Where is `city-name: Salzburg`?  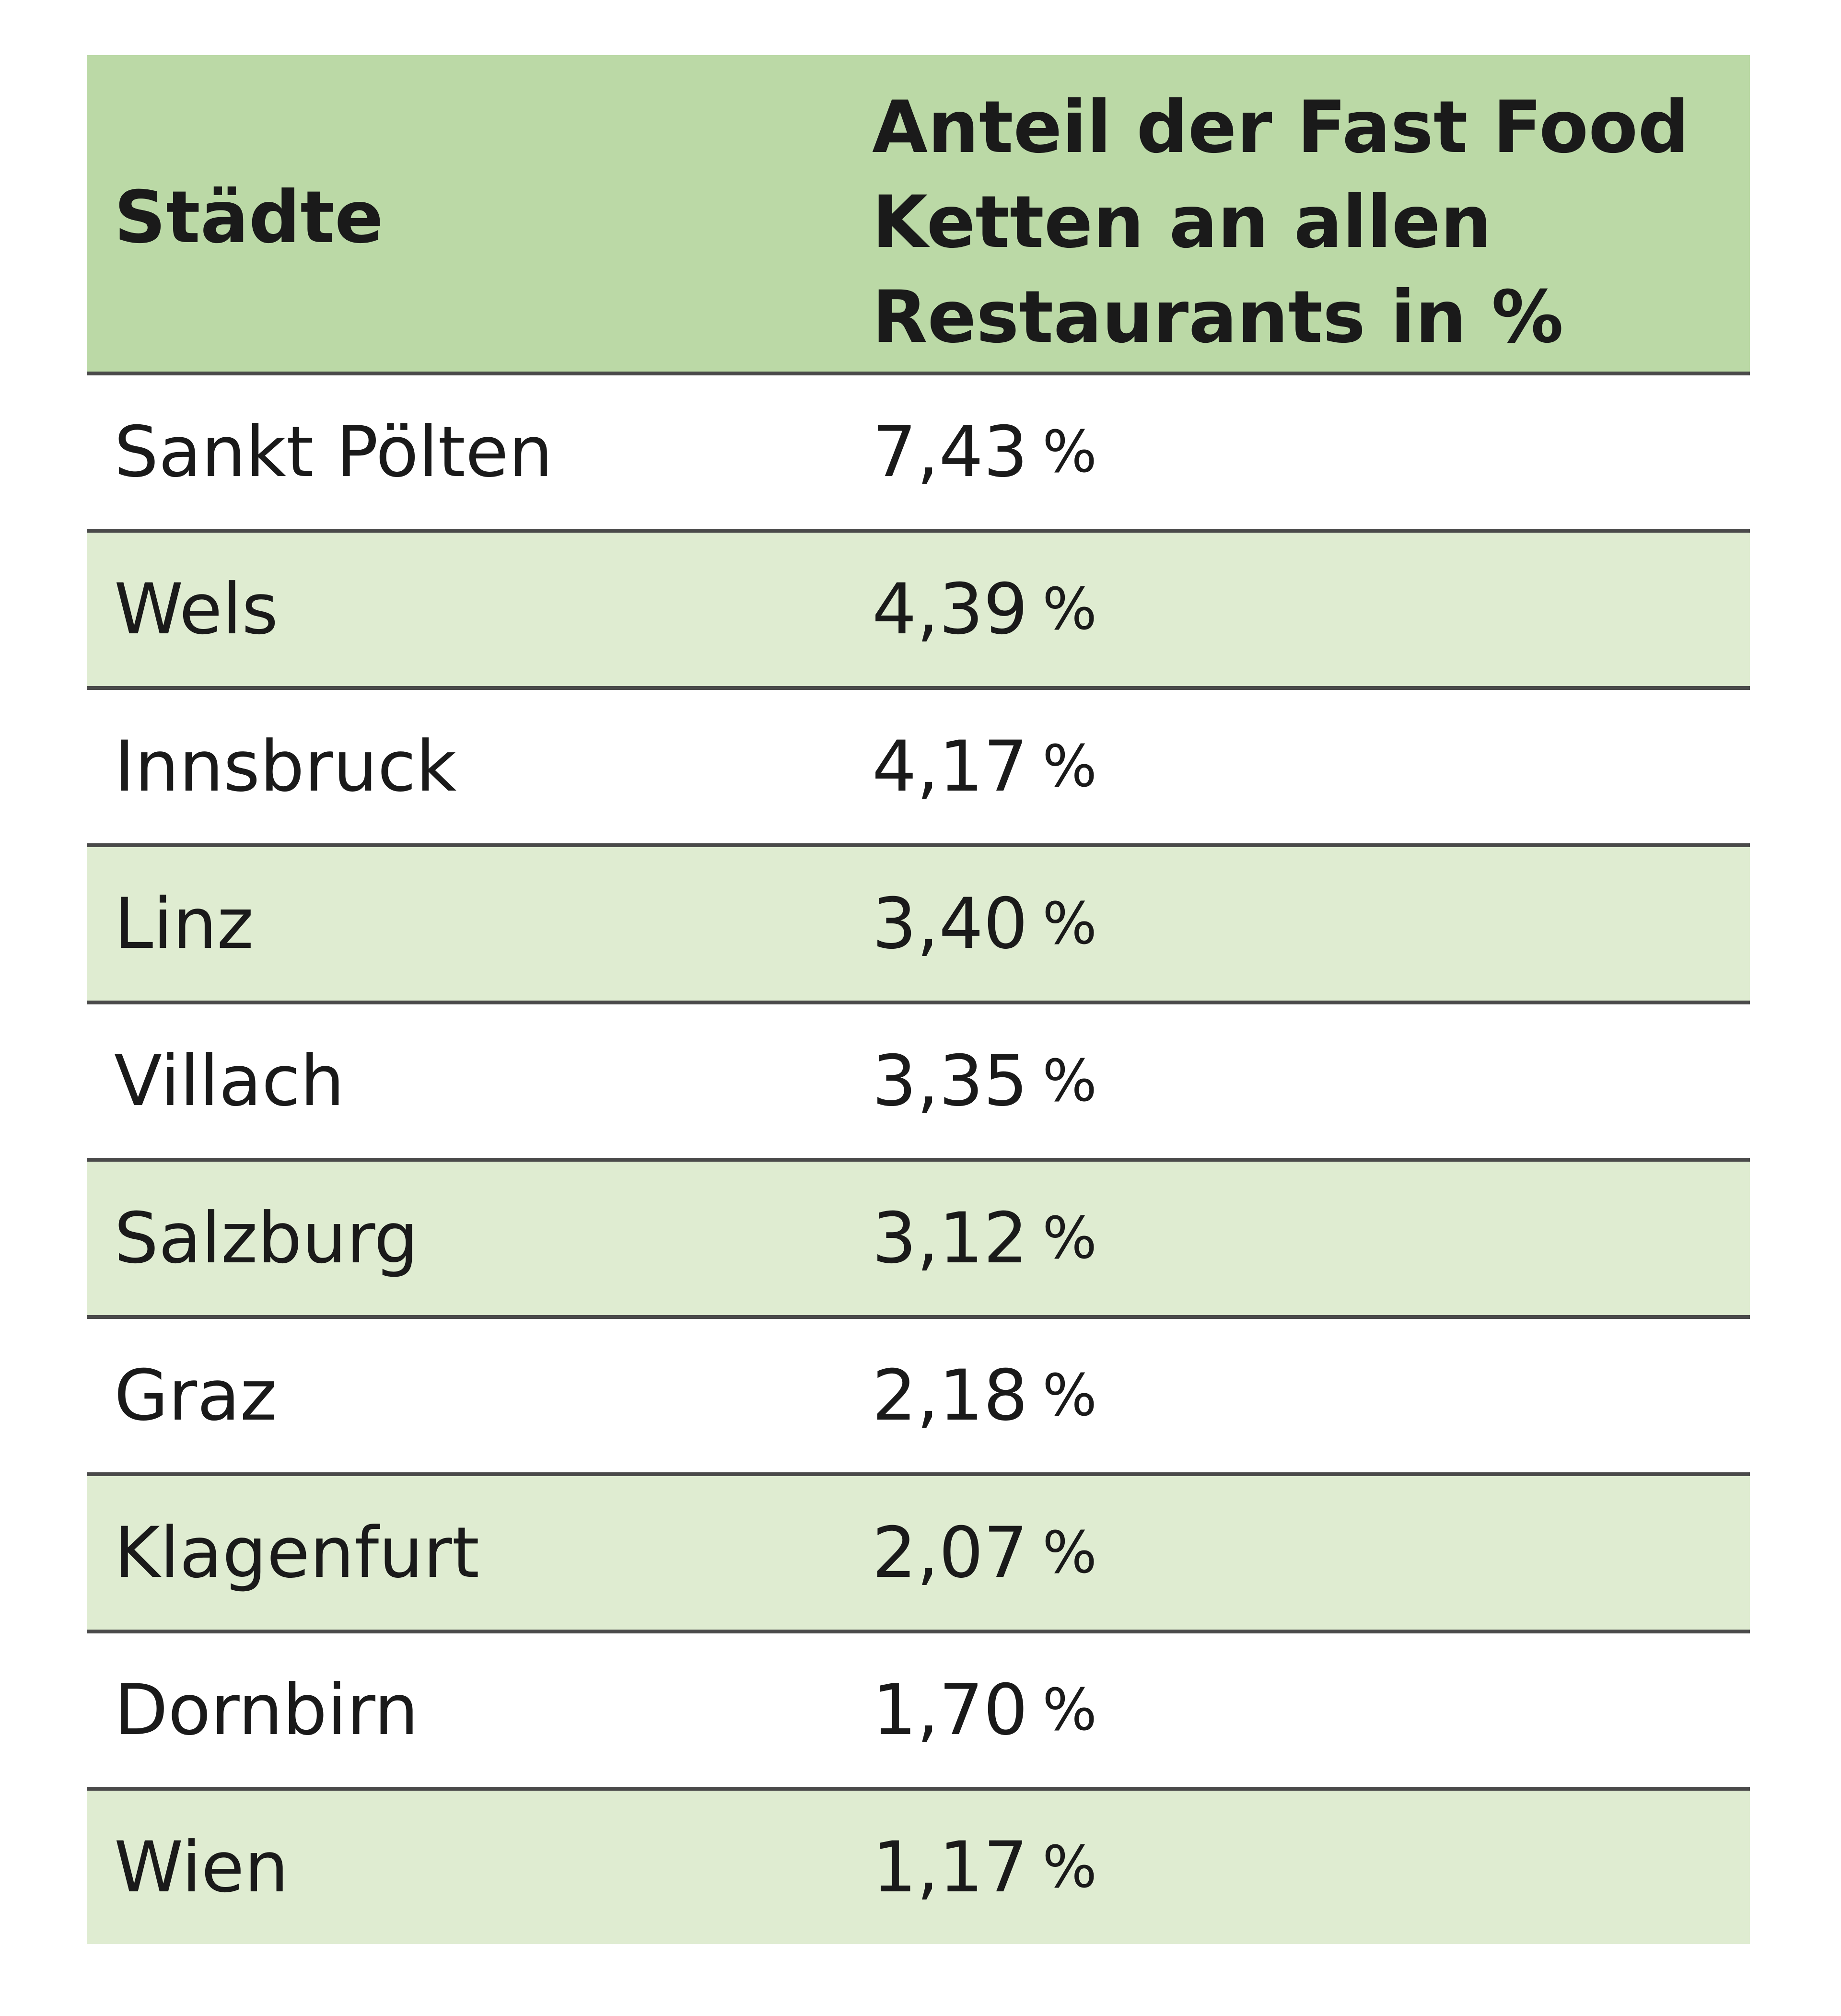 city-name: Salzburg is located at coordinates (266, 1239).